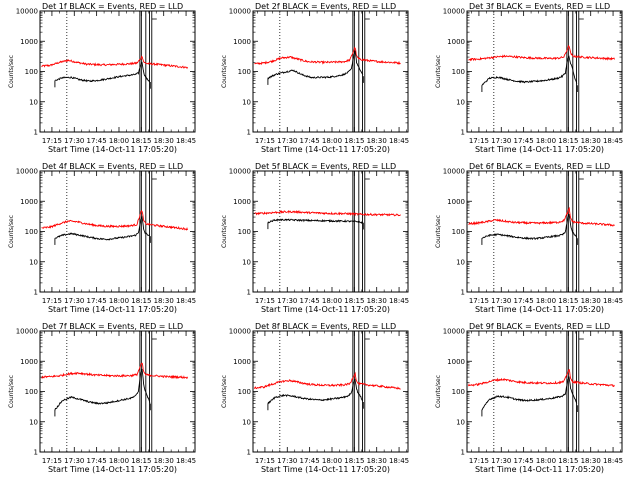 This screenshot has width=640, height=480. I want to click on panel-title: Det 1f BLACK = Events, RED = LLD, so click(112, 6).